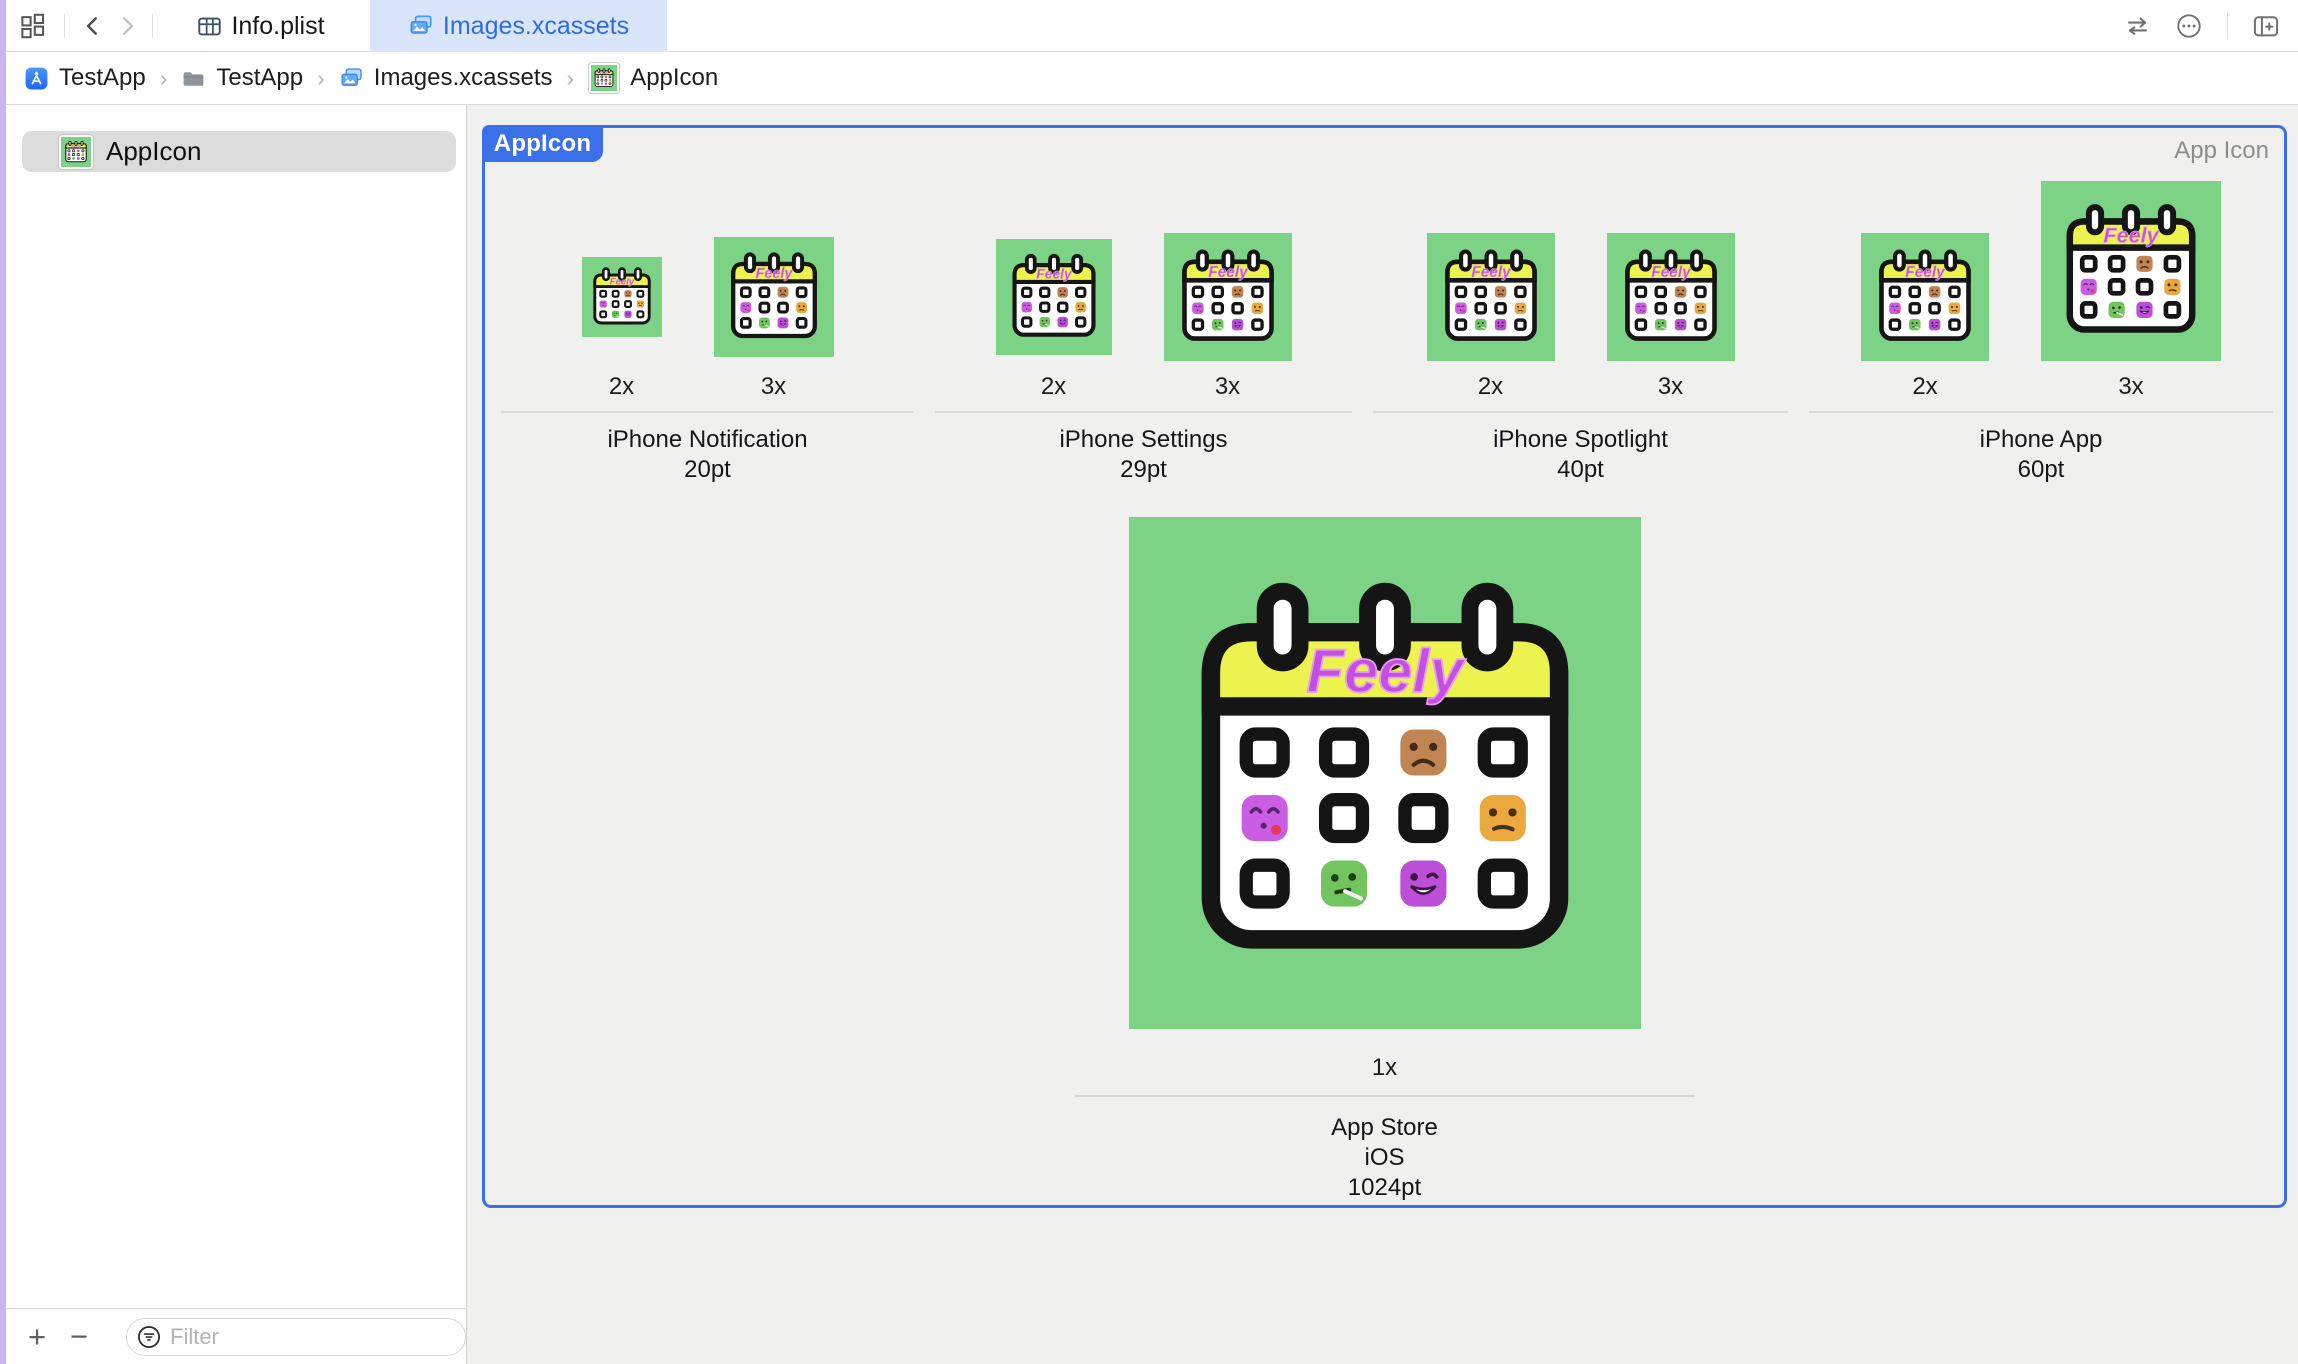  What do you see at coordinates (542, 143) in the screenshot?
I see `appicon-set-tag: AppIcon` at bounding box center [542, 143].